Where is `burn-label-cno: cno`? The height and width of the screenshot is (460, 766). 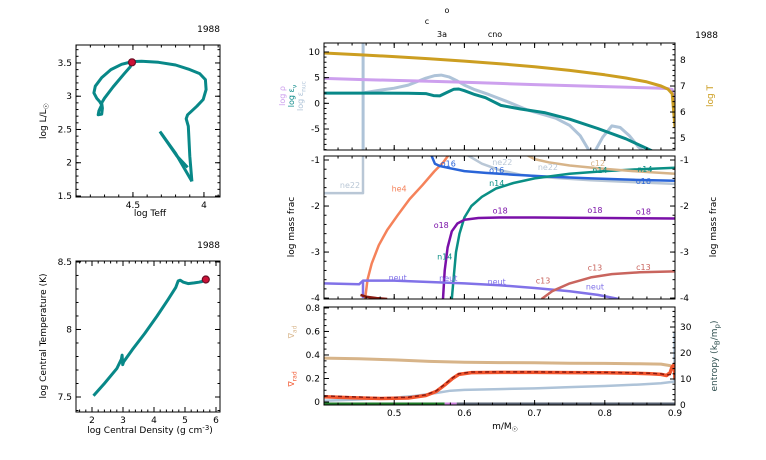 burn-label-cno: cno is located at coordinates (495, 34).